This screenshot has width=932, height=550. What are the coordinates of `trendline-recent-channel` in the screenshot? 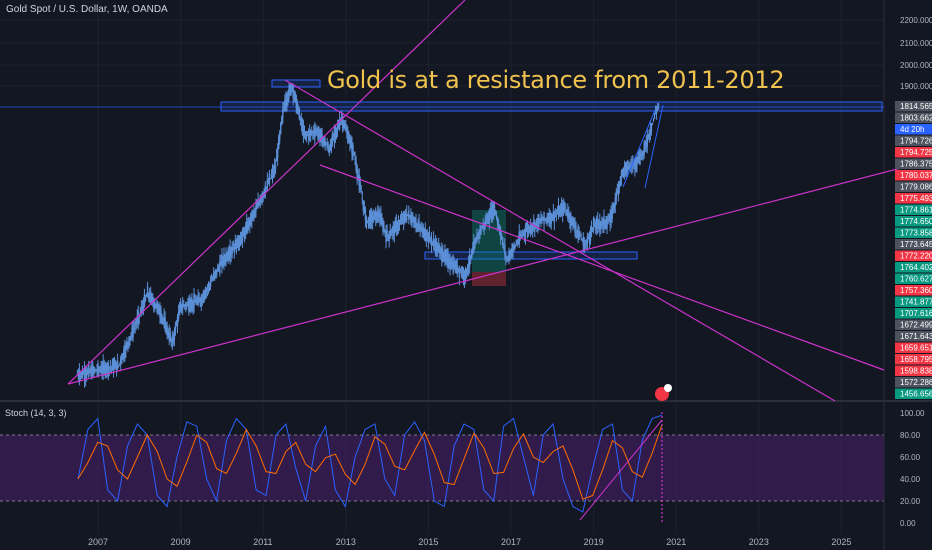 It's located at (639, 148).